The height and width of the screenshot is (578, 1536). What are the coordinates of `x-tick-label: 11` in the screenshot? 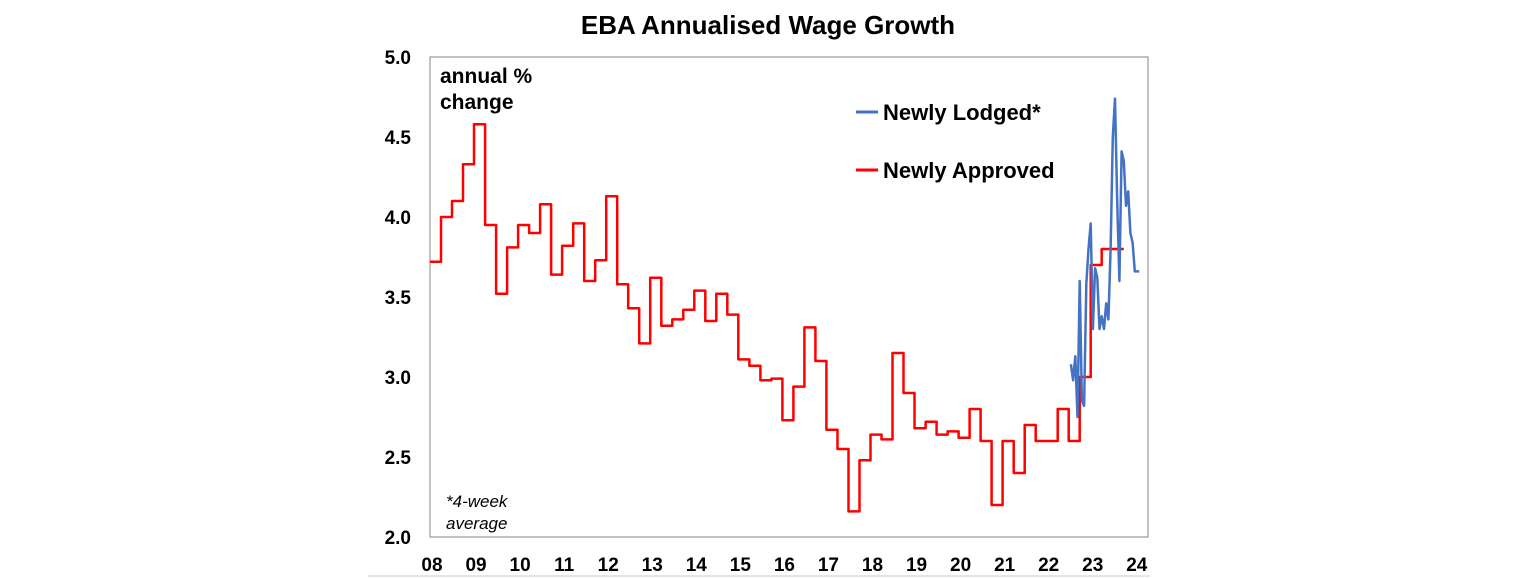 It's located at (564, 565).